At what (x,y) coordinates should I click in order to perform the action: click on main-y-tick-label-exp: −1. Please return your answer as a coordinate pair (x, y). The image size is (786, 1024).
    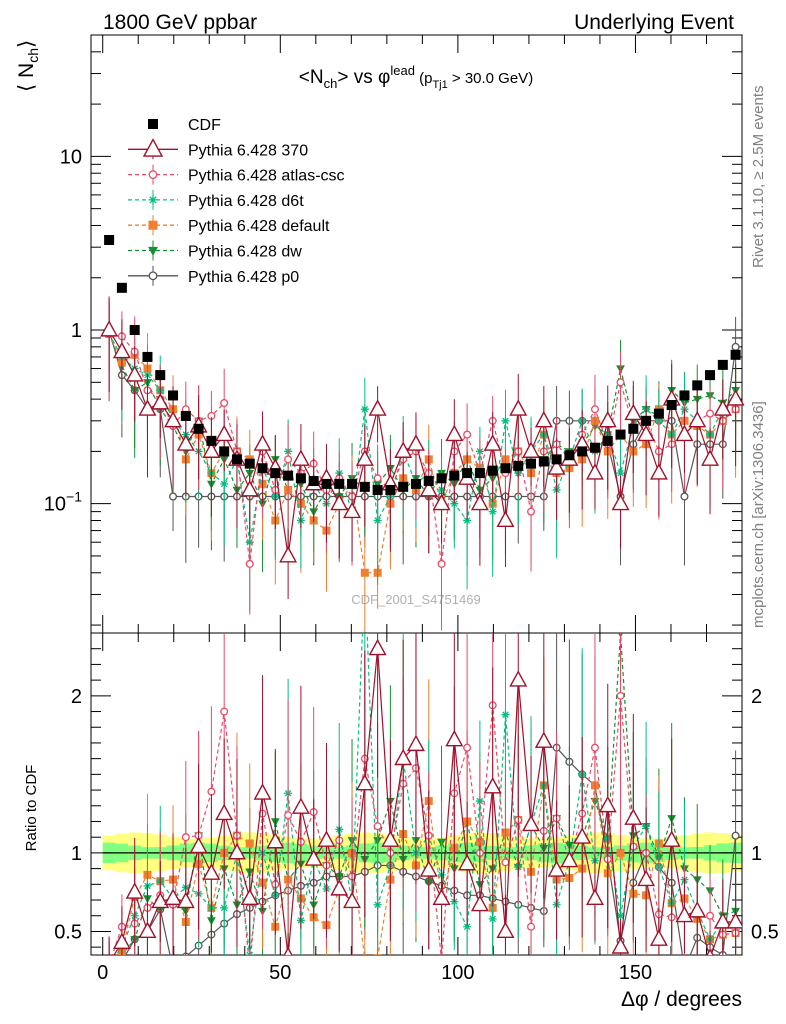
    Looking at the image, I should click on (74, 497).